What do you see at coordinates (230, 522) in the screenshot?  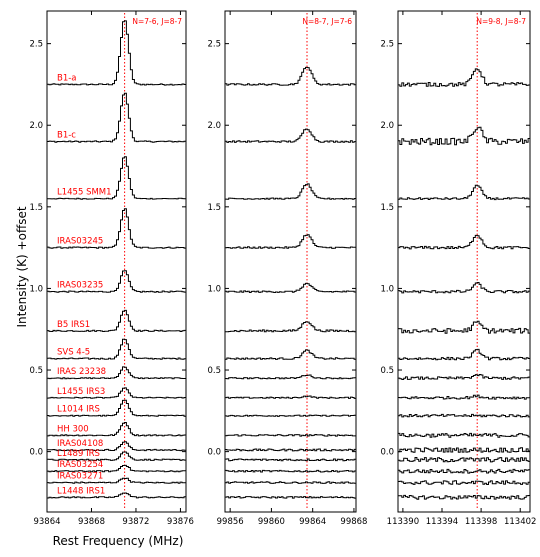 I see `x-tick-label: 99856` at bounding box center [230, 522].